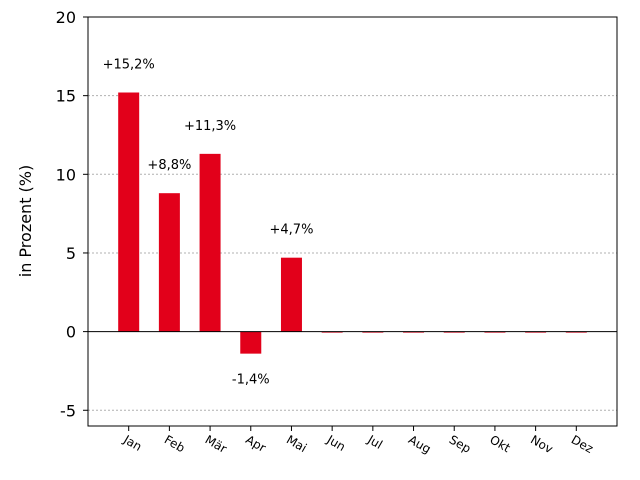  I want to click on y-tick-label: 5, so click(71, 253).